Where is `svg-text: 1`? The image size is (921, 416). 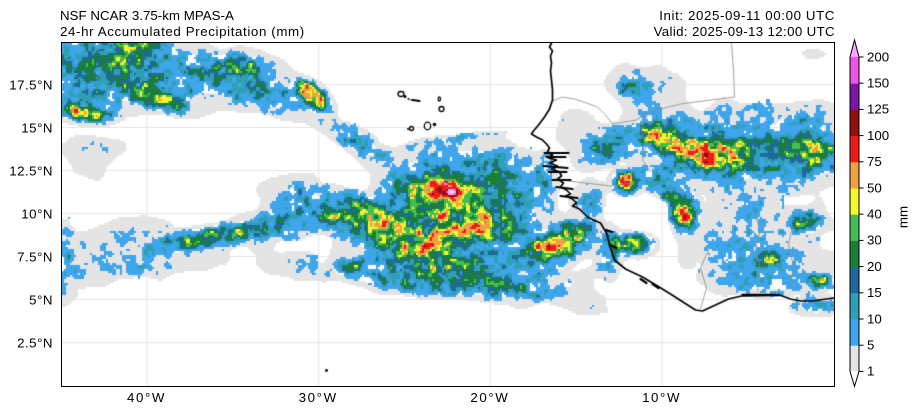
svg-text: 1 is located at coordinates (870, 371).